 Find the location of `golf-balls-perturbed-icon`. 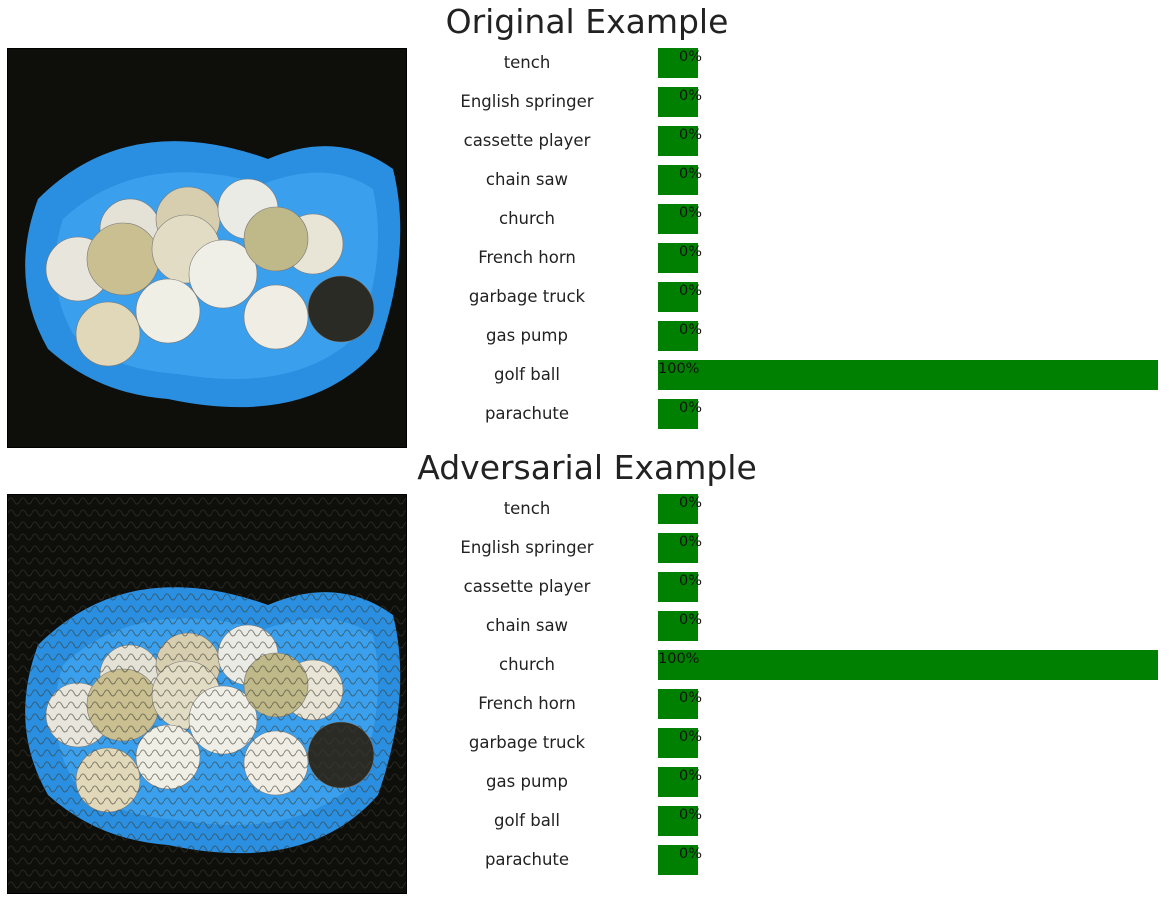

golf-balls-perturbed-icon is located at coordinates (207, 694).